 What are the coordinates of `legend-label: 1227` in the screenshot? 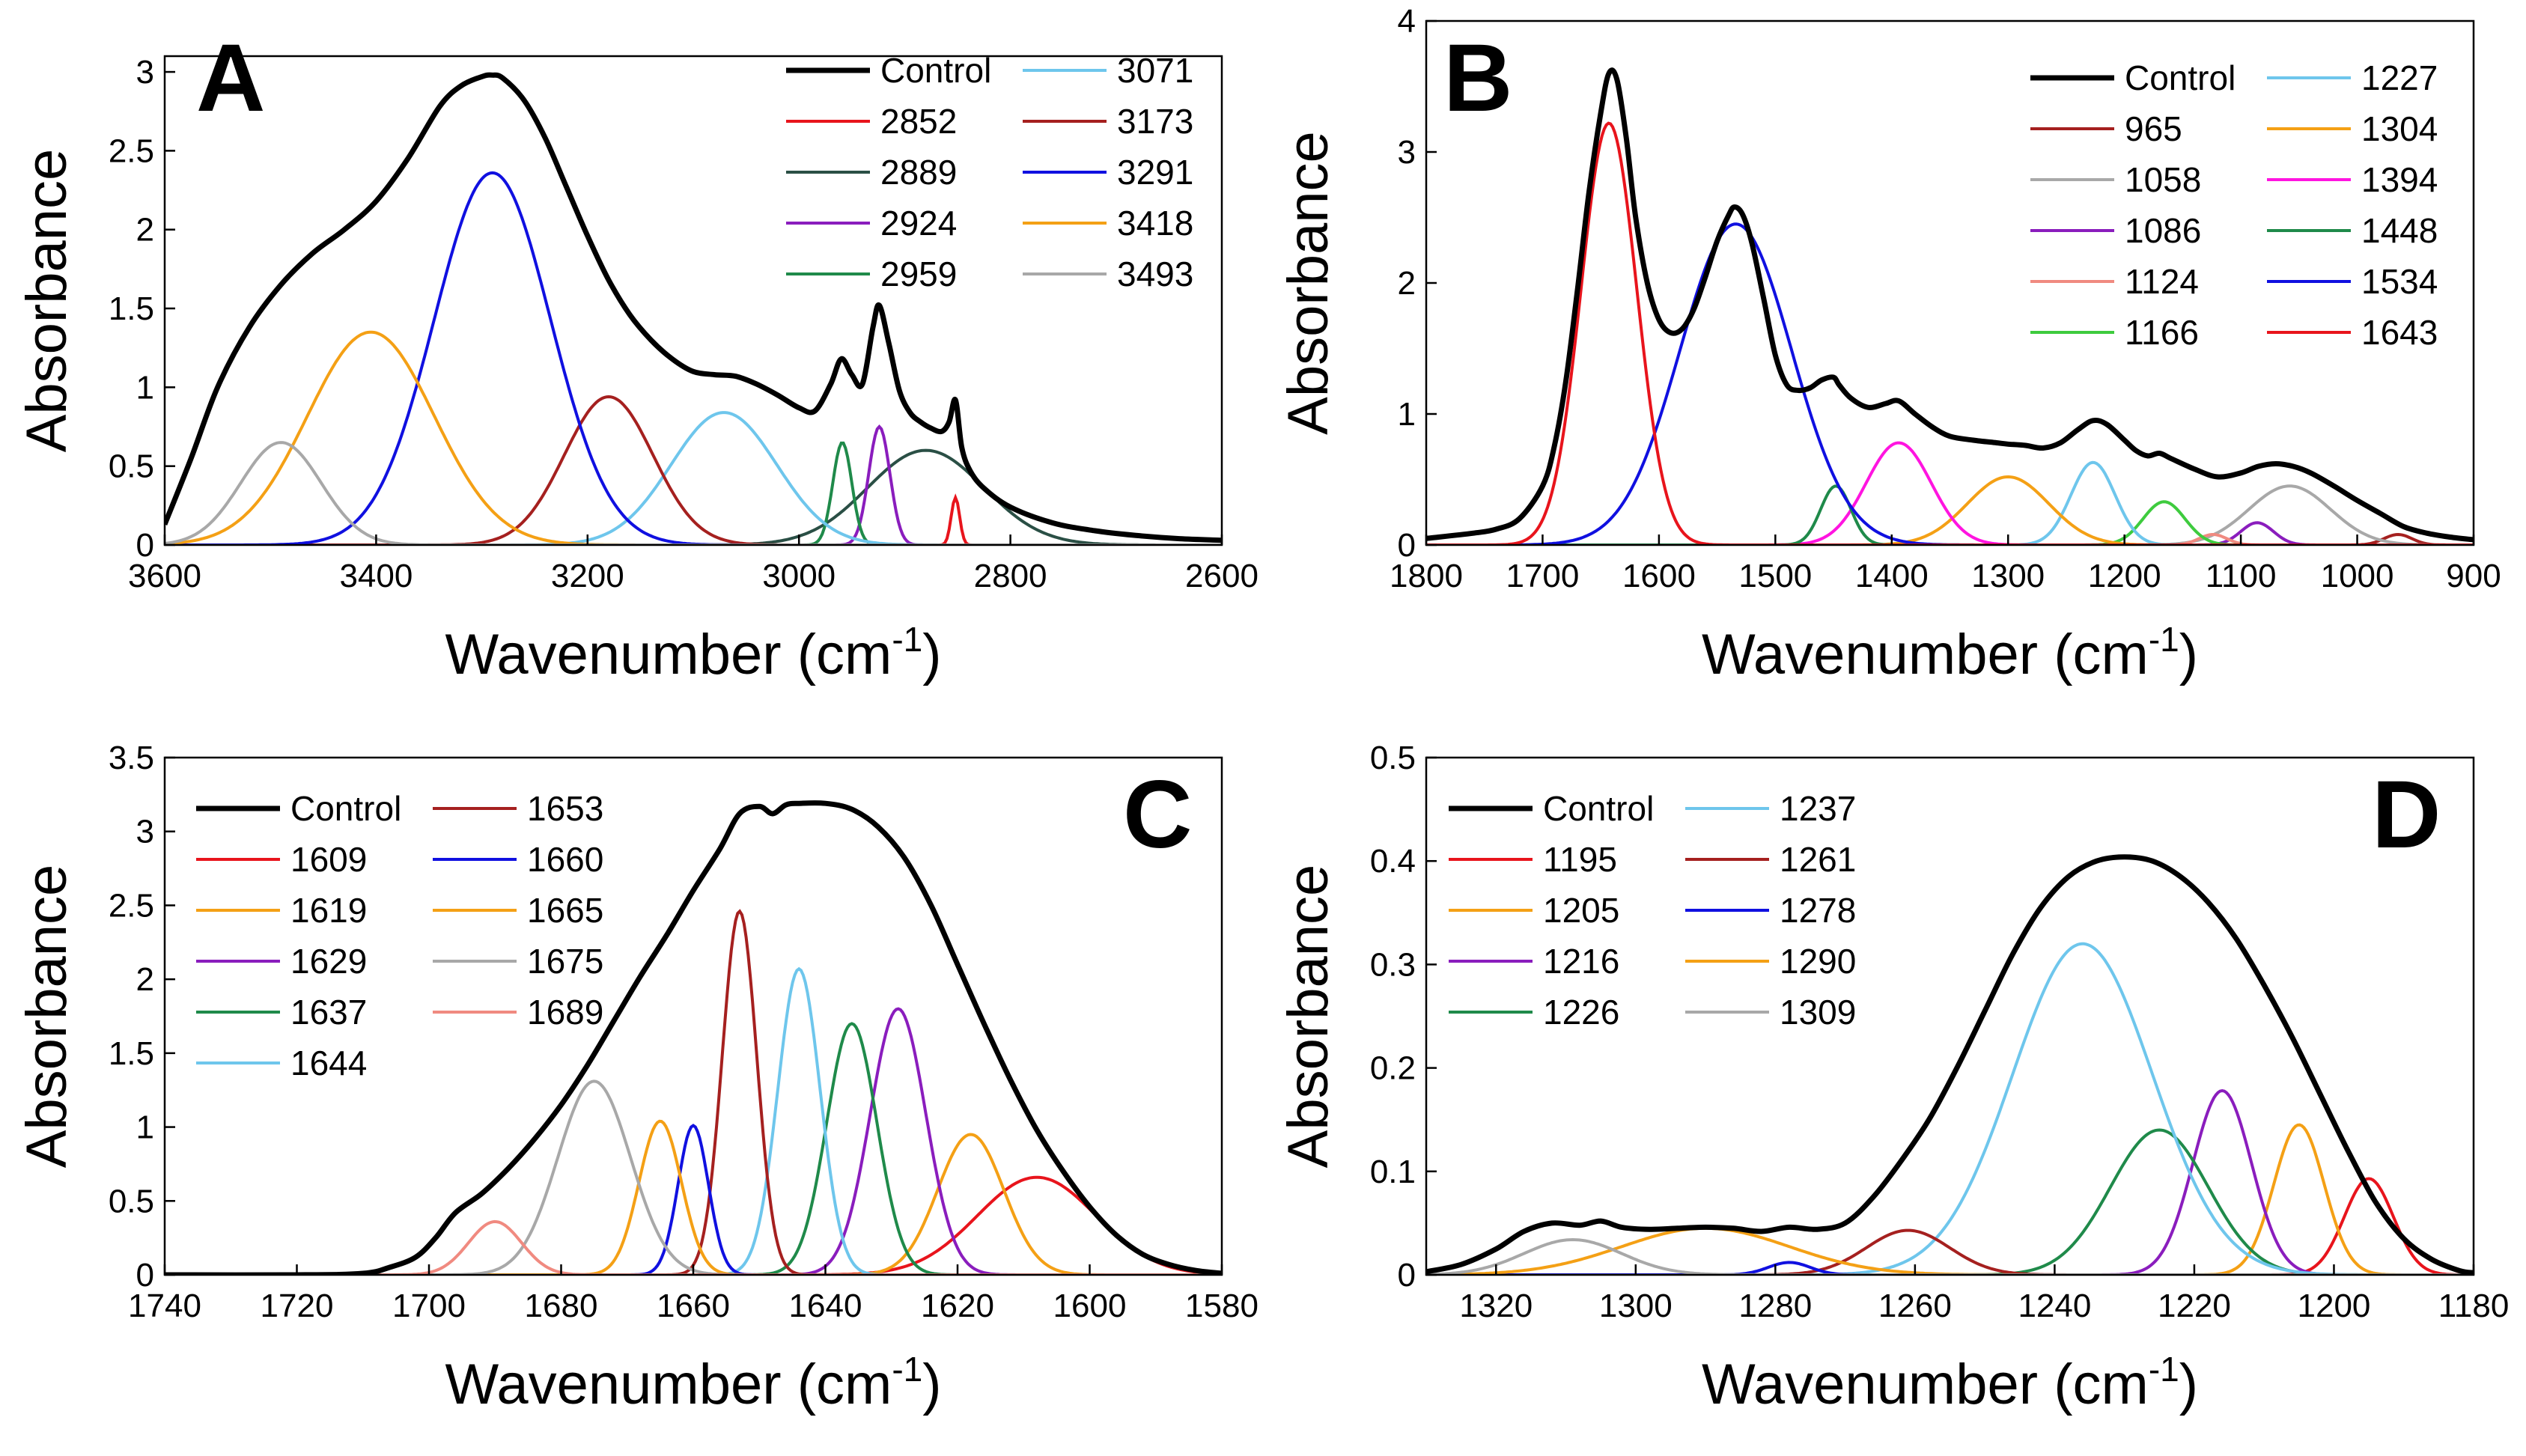 It's located at (2399, 77).